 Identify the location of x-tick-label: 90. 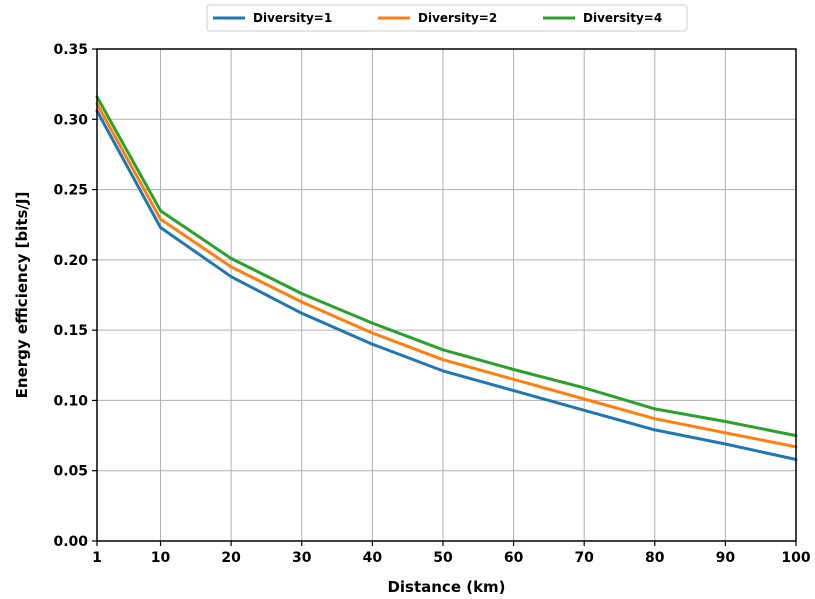
(726, 558).